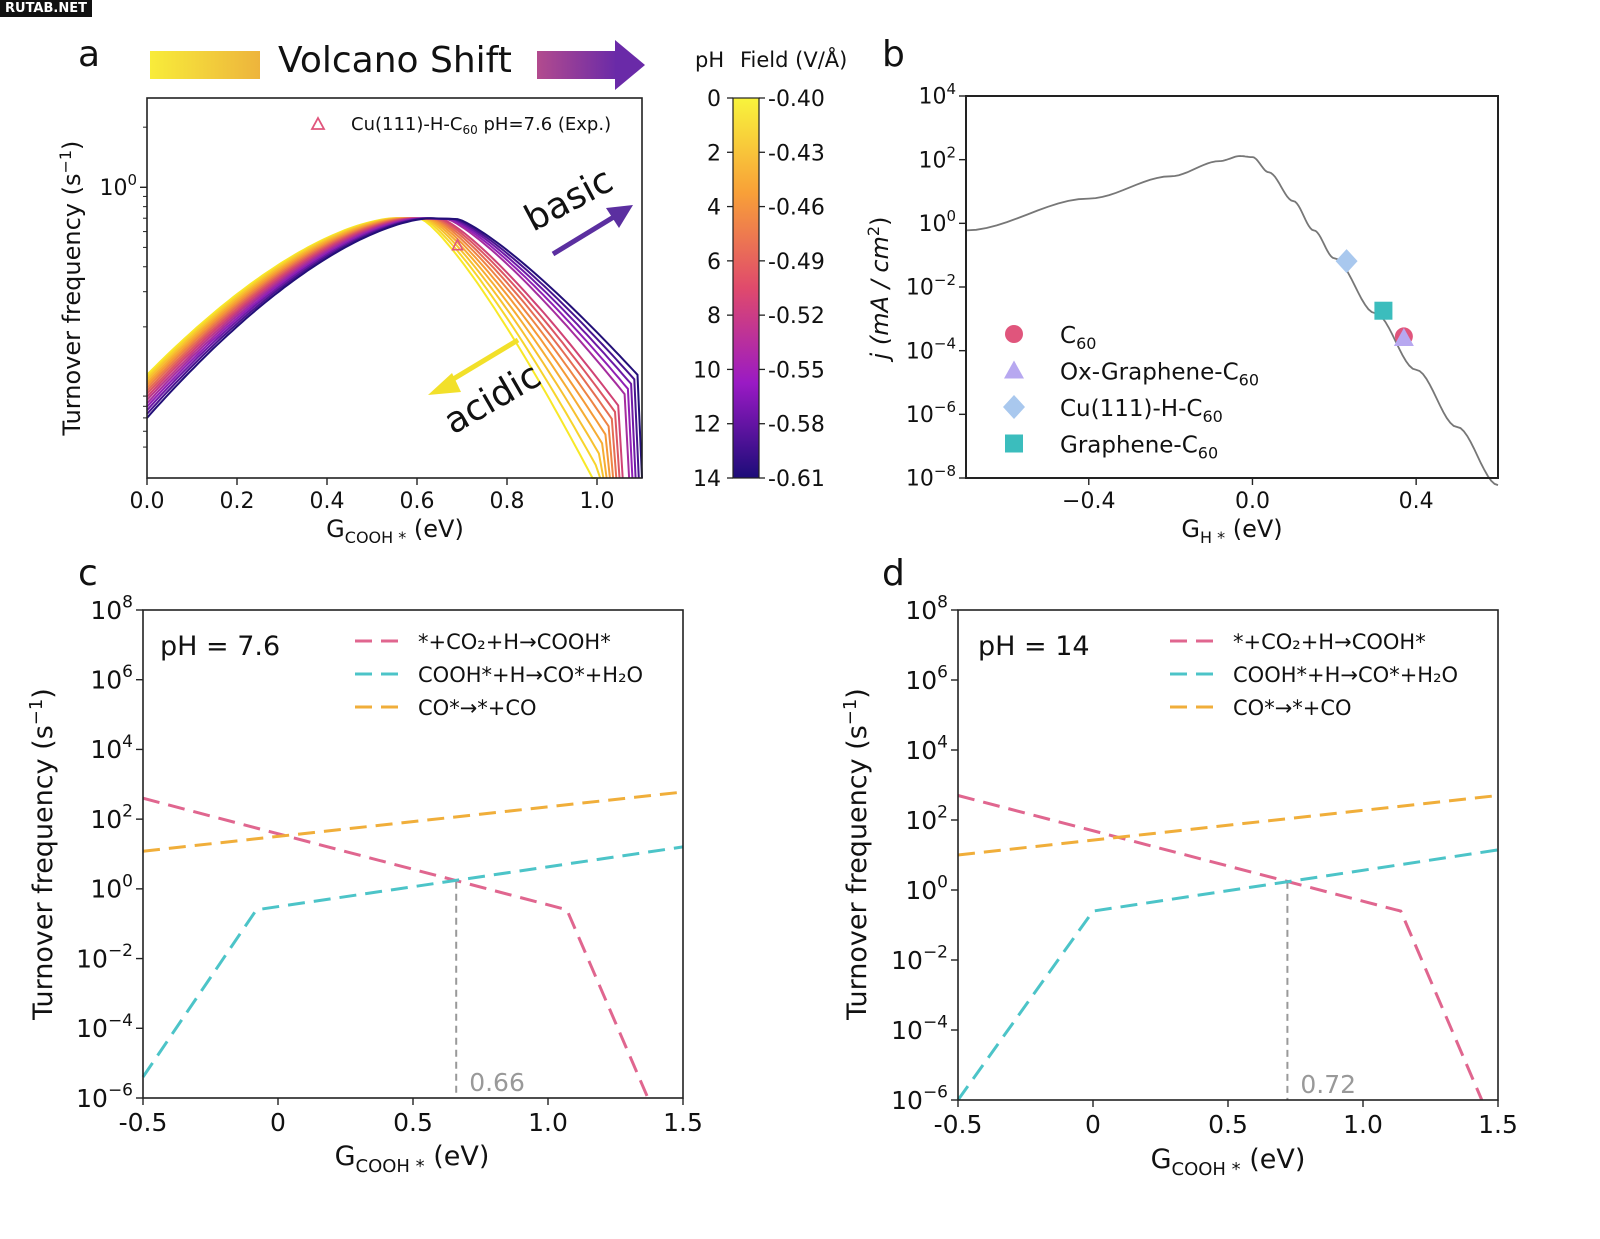 This screenshot has width=1600, height=1239. I want to click on colorbar-ph-label: 4, so click(714, 208).